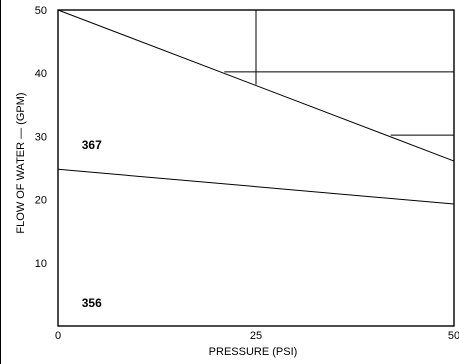 This screenshot has width=459, height=364. What do you see at coordinates (21, 162) in the screenshot?
I see `y-axis-label: FLOW OF WATER — (GPM)` at bounding box center [21, 162].